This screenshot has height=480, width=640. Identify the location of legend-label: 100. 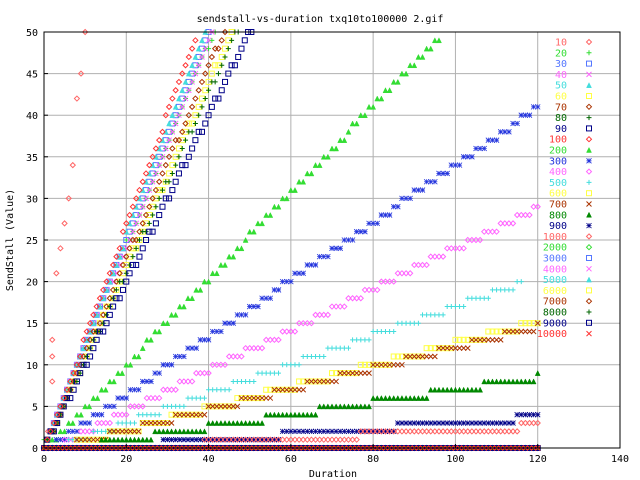
(558, 140).